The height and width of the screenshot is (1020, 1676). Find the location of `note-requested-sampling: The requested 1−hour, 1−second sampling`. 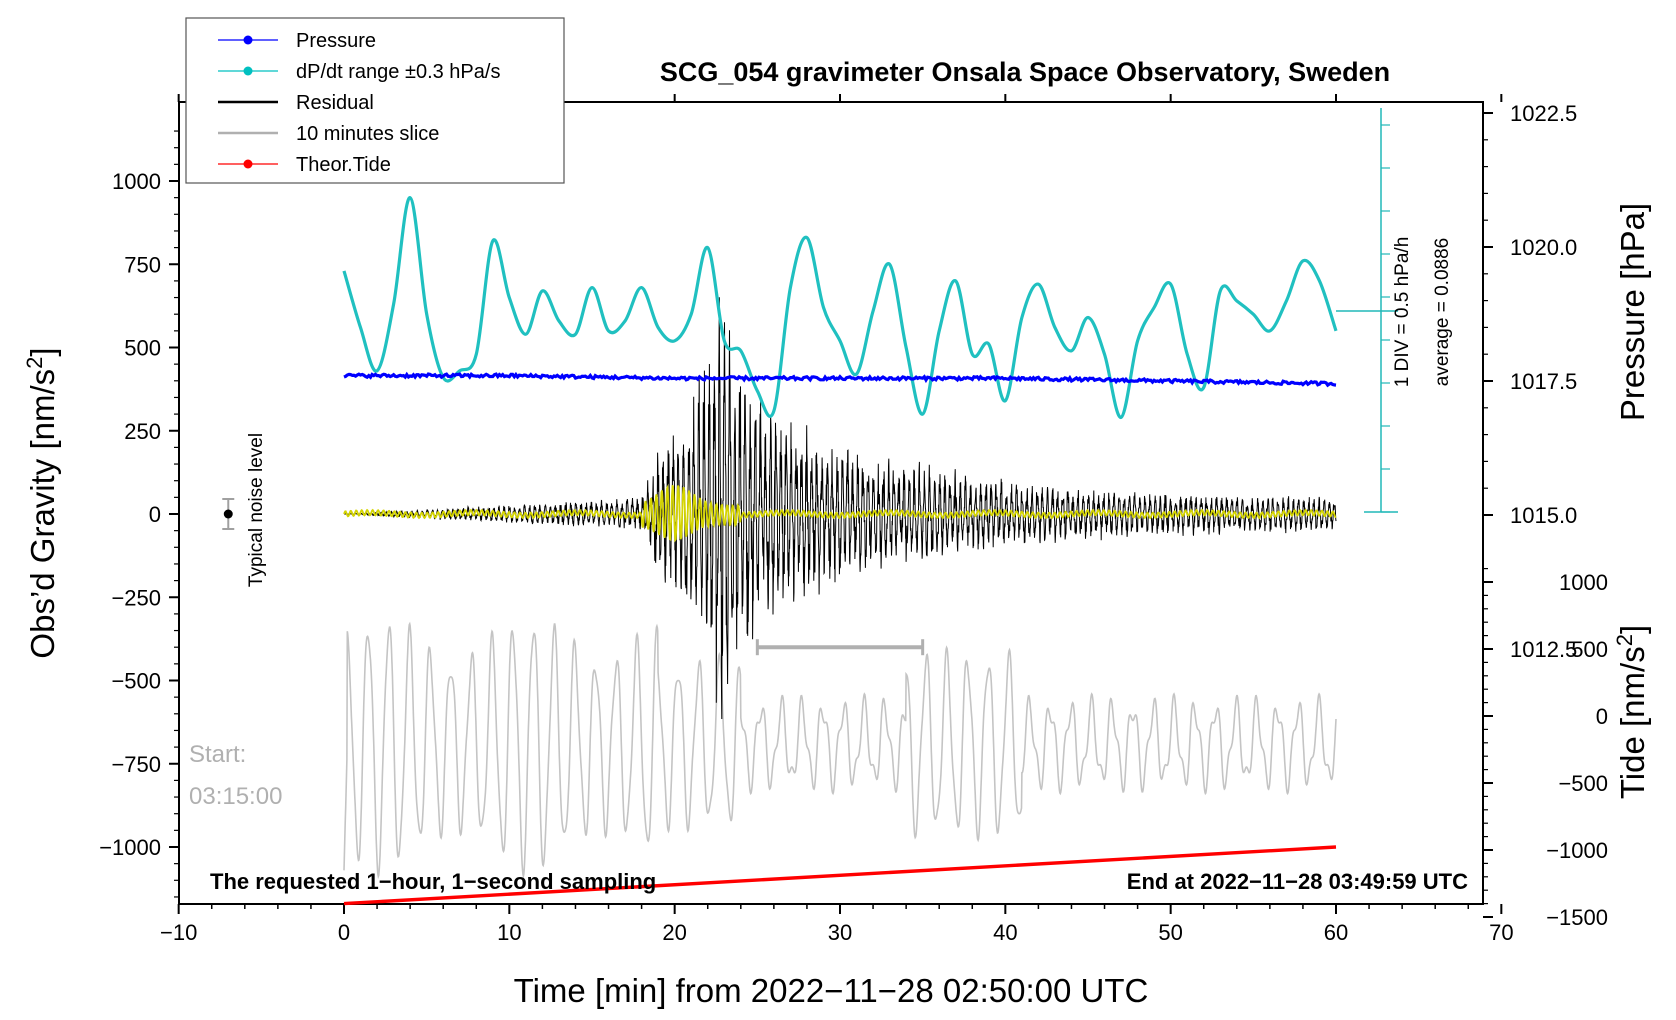

note-requested-sampling: The requested 1−hour, 1−second sampling is located at coordinates (433, 881).